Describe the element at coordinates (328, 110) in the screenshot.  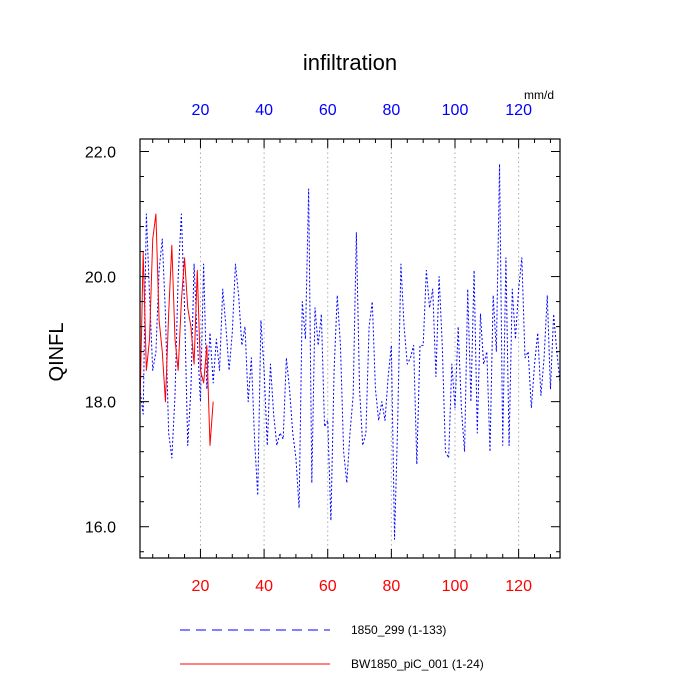
I see `x-tick-label-top-60: 60` at that location.